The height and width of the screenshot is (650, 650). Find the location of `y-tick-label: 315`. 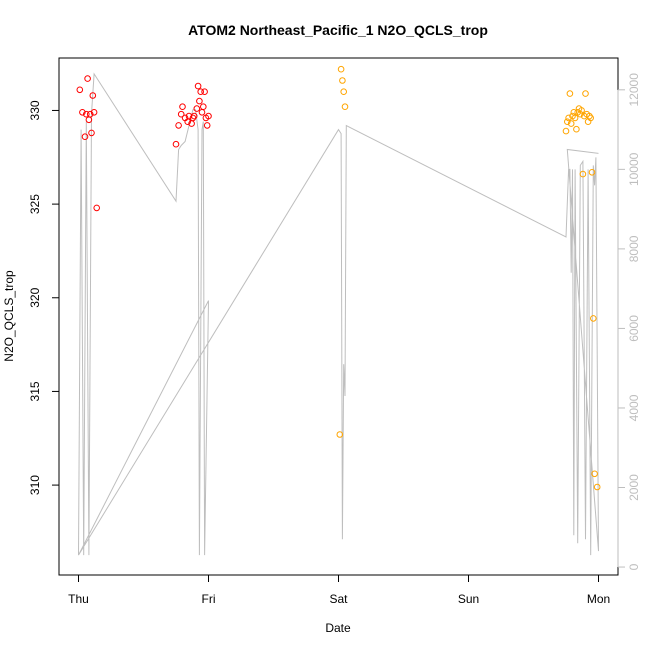

y-tick-label: 315 is located at coordinates (35, 391).